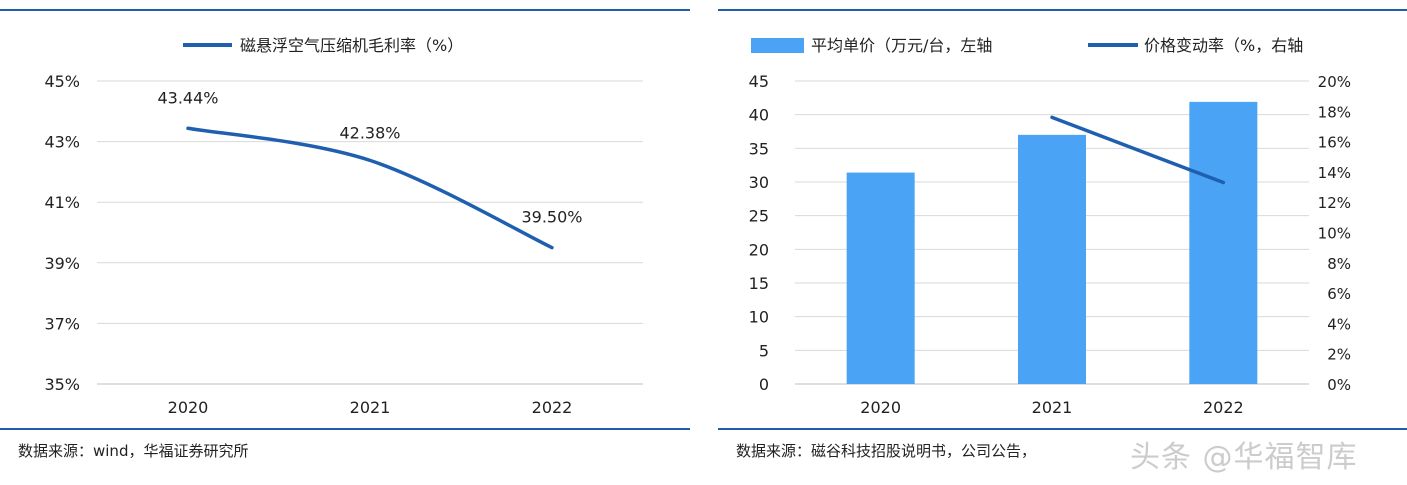 The height and width of the screenshot is (485, 1407). What do you see at coordinates (764, 350) in the screenshot?
I see `y-left-tick-label: 5` at bounding box center [764, 350].